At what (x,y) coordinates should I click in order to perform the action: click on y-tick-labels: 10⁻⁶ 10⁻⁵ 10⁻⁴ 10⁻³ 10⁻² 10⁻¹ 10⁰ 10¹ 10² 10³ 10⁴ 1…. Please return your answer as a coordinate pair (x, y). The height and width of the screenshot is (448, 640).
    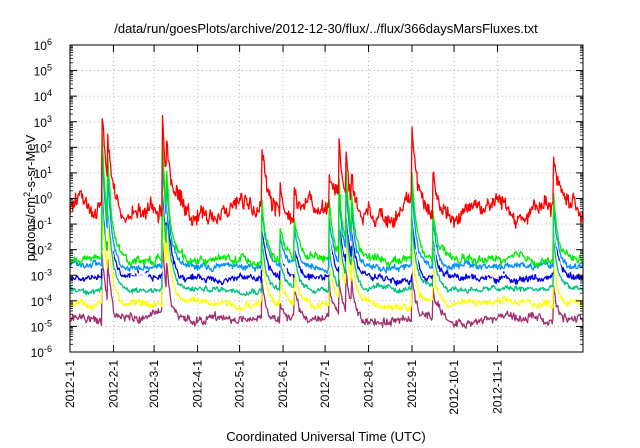
    Looking at the image, I should click on (41, 198).